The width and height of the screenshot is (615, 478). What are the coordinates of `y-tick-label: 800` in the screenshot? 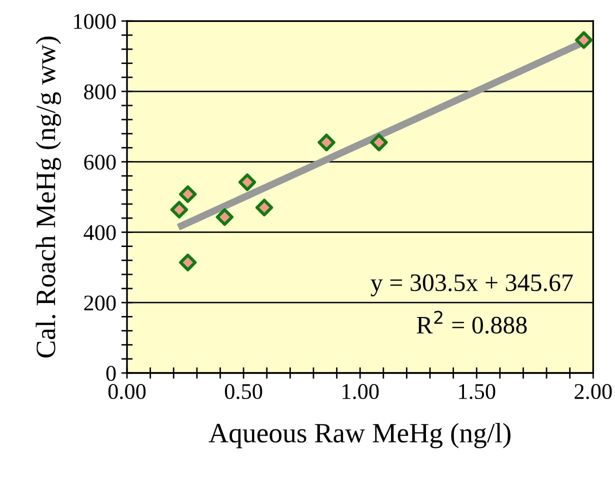 It's located at (100, 92).